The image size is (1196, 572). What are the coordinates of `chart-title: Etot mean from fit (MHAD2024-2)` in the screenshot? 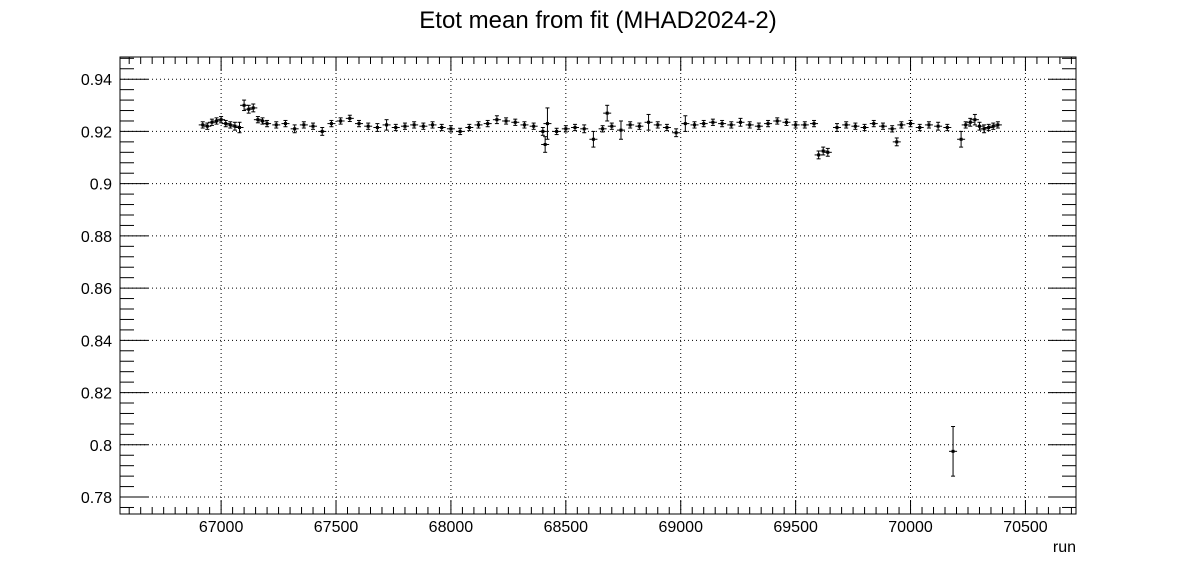 It's located at (597, 20).